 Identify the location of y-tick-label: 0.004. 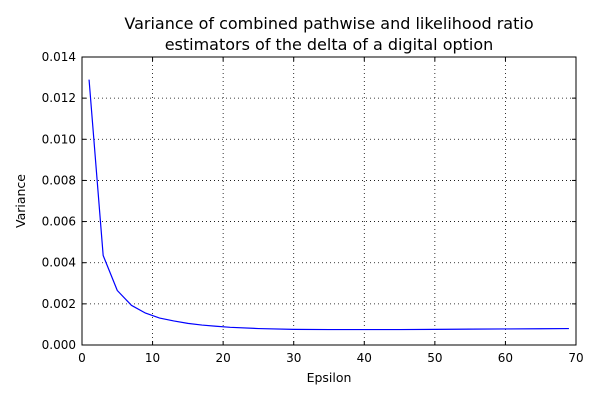
(59, 263).